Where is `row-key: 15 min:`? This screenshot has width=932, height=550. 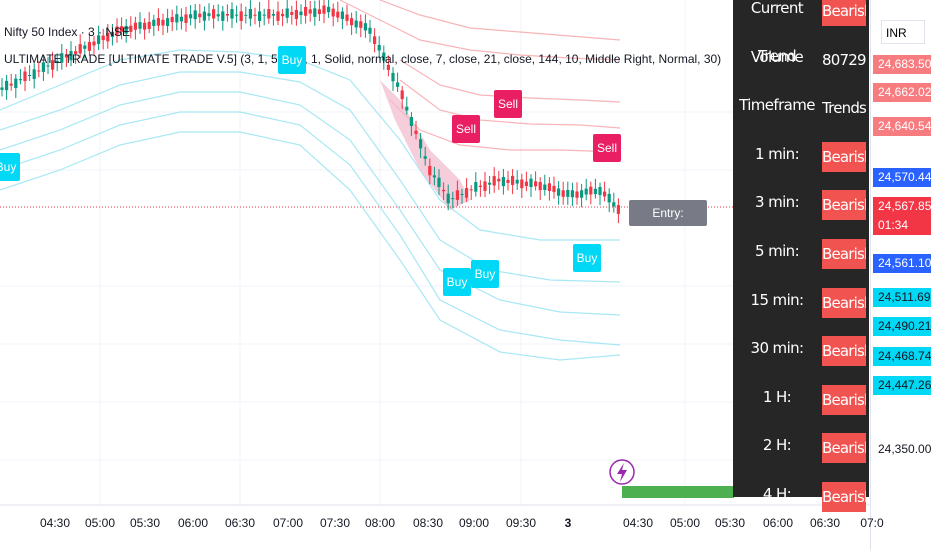 row-key: 15 min: is located at coordinates (777, 299).